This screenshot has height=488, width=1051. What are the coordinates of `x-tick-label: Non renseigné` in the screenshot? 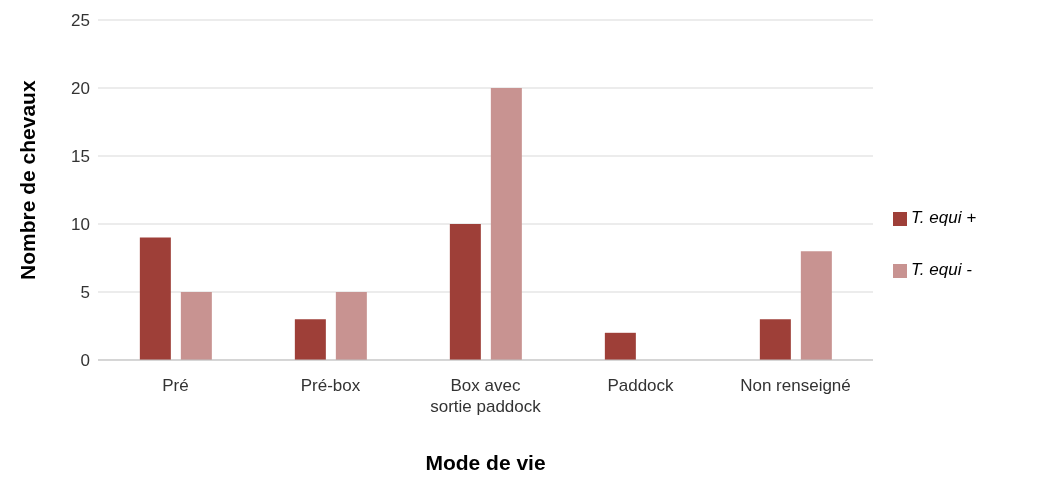 It's located at (795, 386).